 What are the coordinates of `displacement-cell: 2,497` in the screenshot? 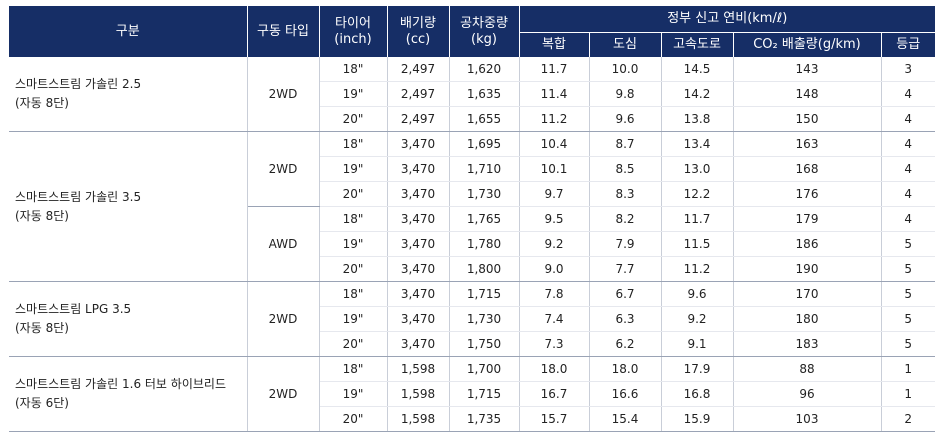 It's located at (418, 119).